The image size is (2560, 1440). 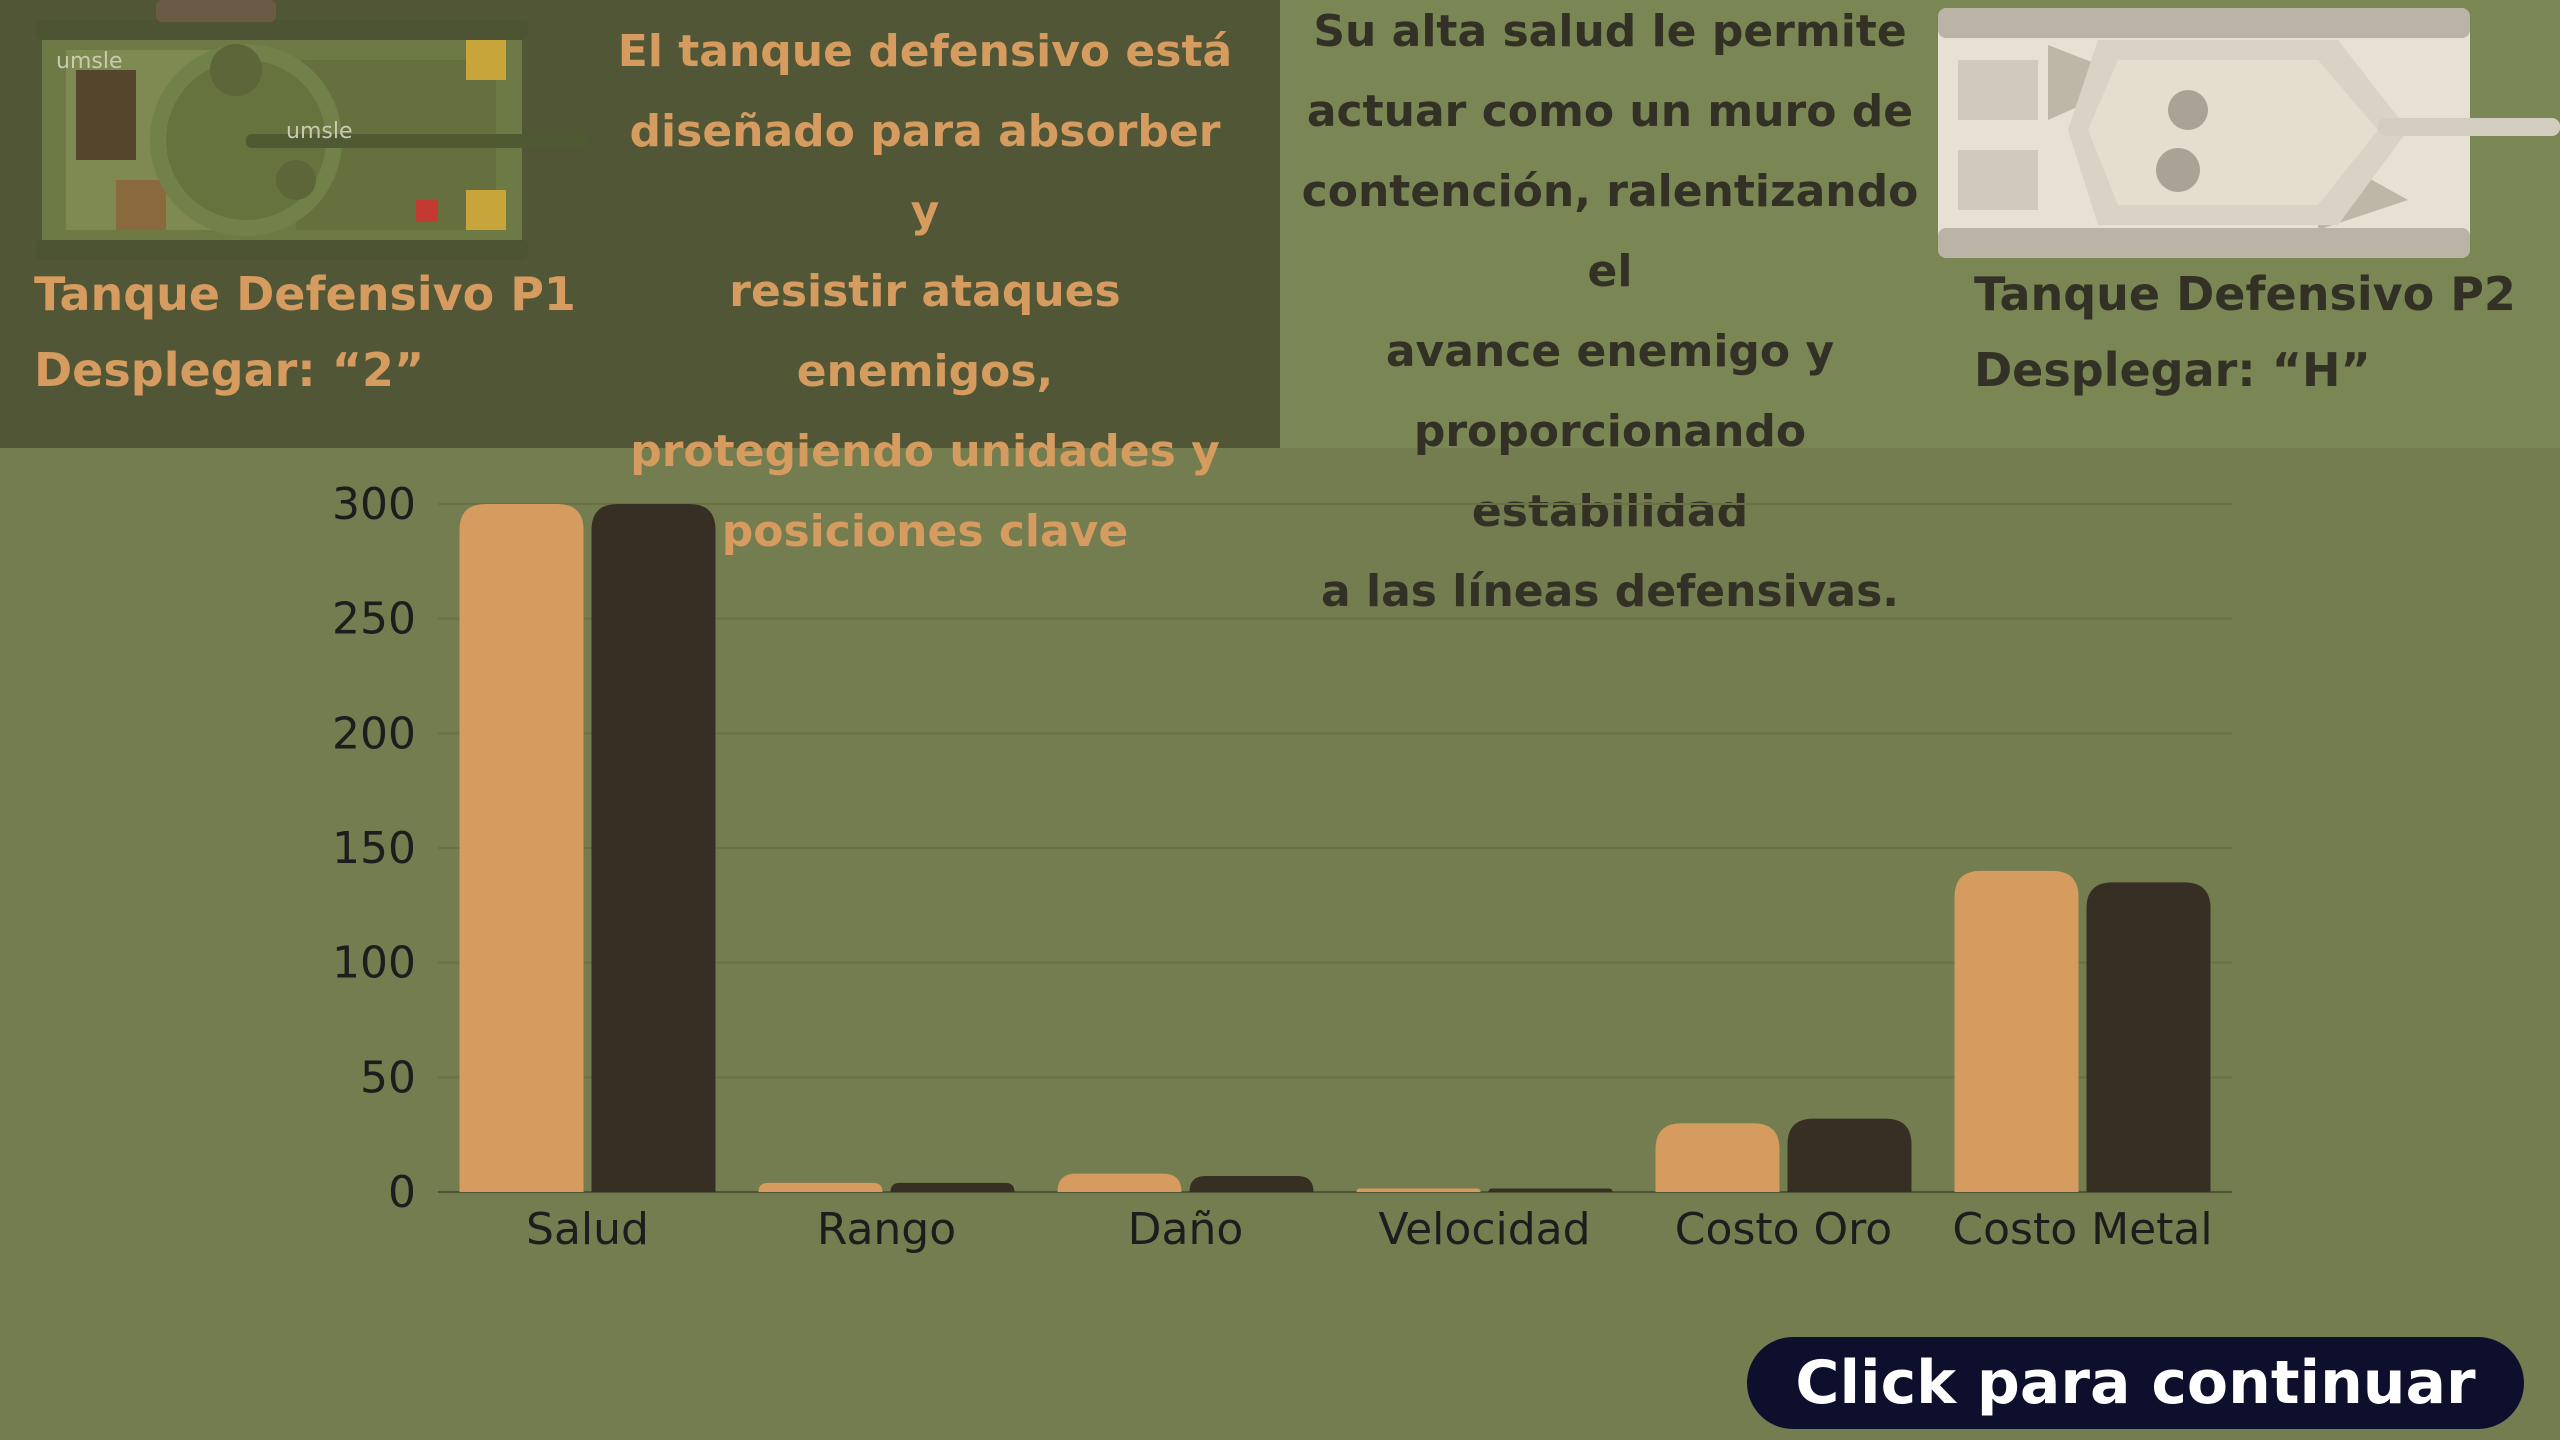 What do you see at coordinates (2172, 370) in the screenshot?
I see `tank-p2-deploy-key: Desplegar: “H”` at bounding box center [2172, 370].